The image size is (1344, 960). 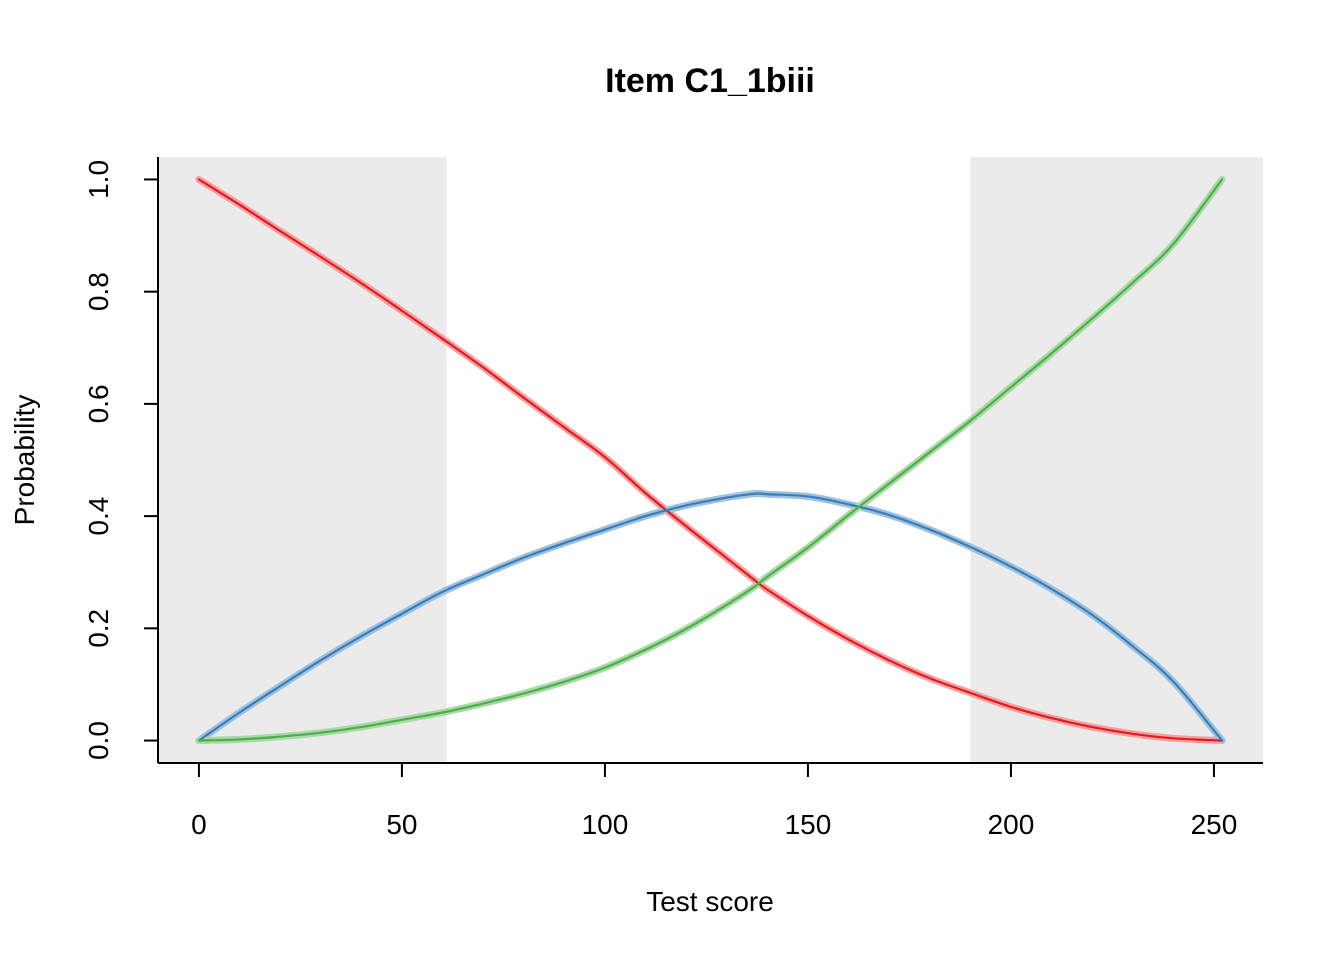 What do you see at coordinates (710, 81) in the screenshot?
I see `chart-title: Item C1_1biii` at bounding box center [710, 81].